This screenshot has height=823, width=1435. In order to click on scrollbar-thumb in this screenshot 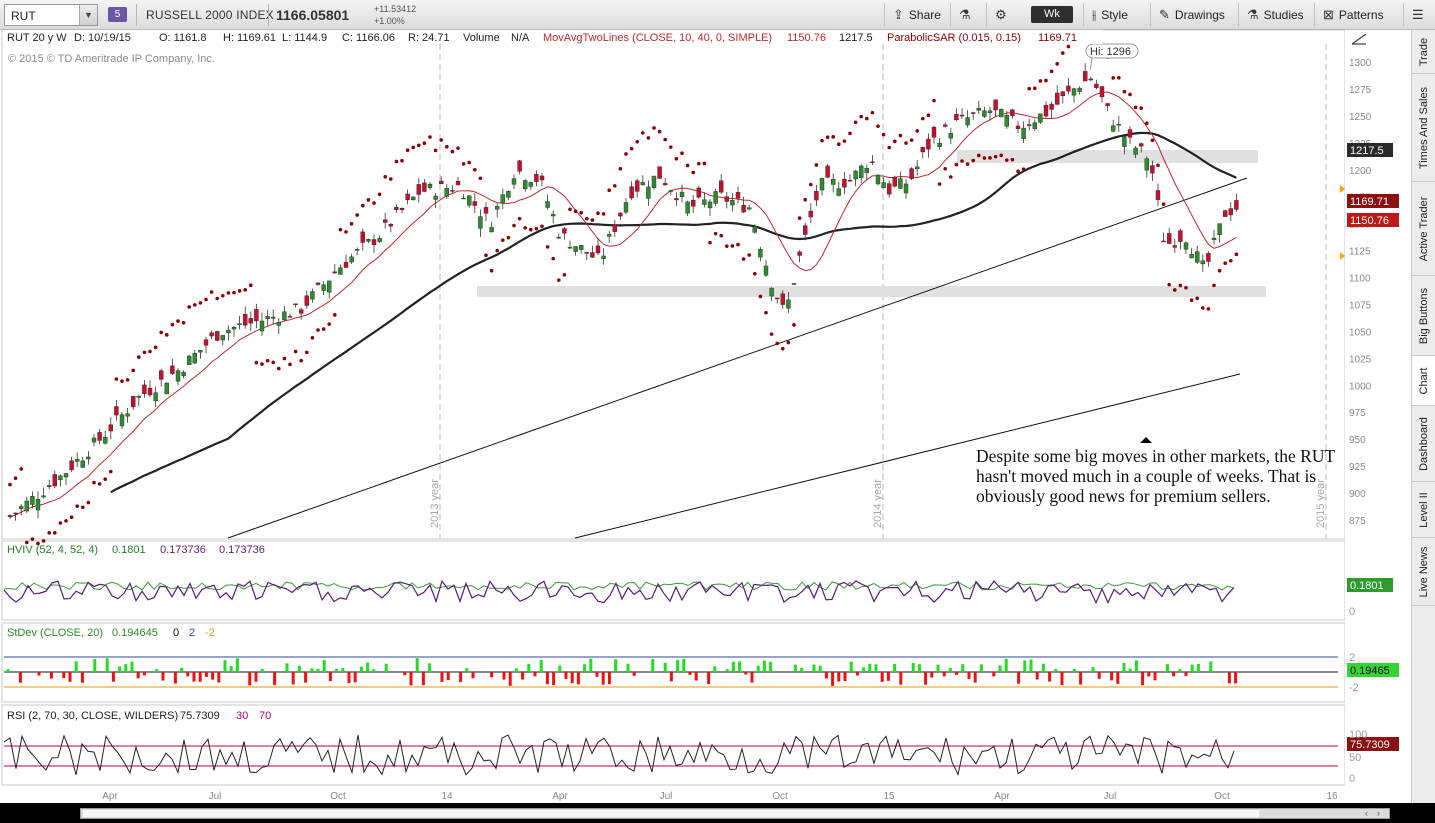, I will do `click(671, 813)`.